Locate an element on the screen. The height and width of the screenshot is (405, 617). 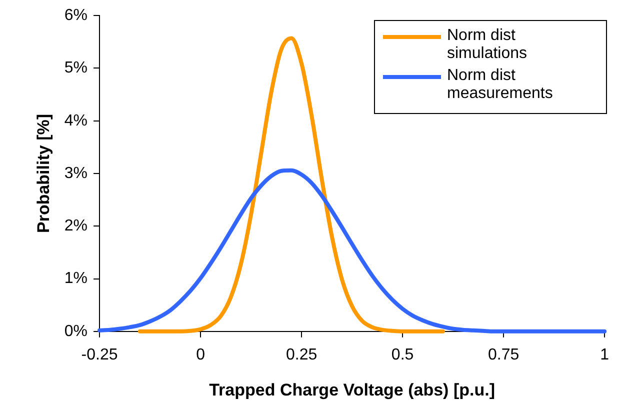
y-tick-label: 0% is located at coordinates (76, 331).